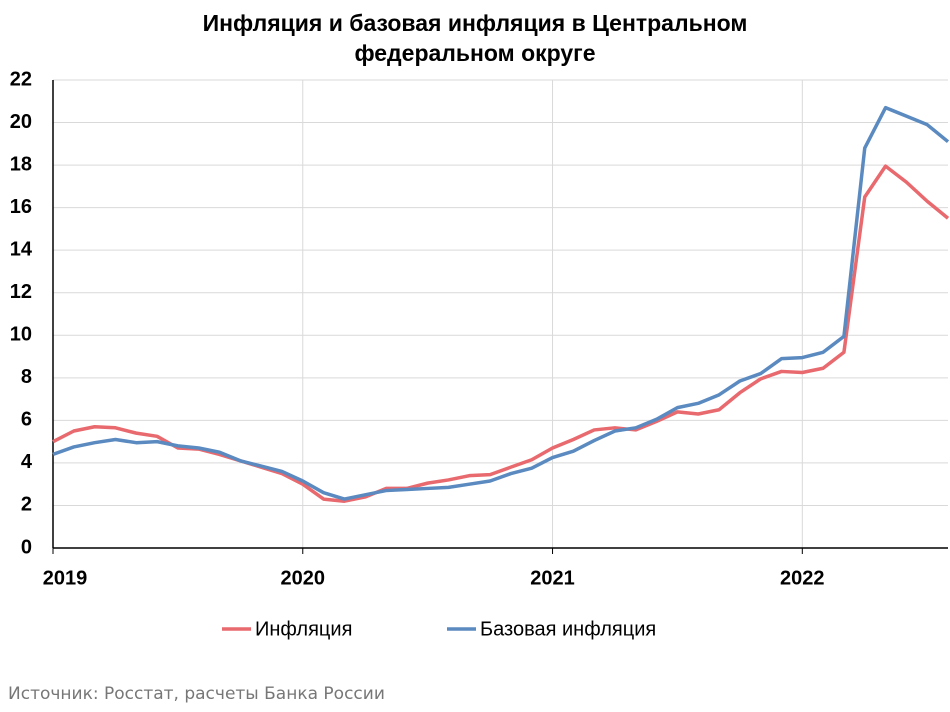 The width and height of the screenshot is (950, 712). What do you see at coordinates (26, 420) in the screenshot?
I see `y-tick-label: 6` at bounding box center [26, 420].